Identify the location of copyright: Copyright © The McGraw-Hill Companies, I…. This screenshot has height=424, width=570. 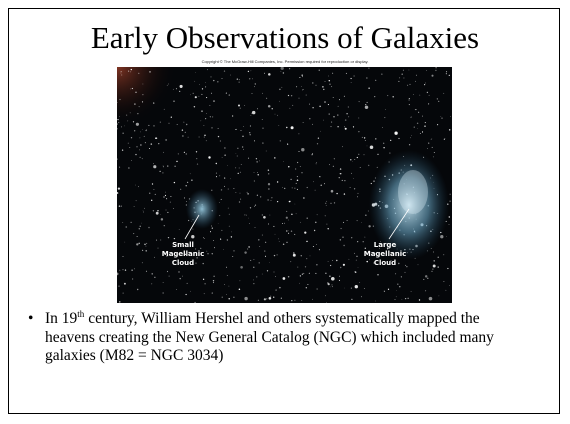
(285, 61).